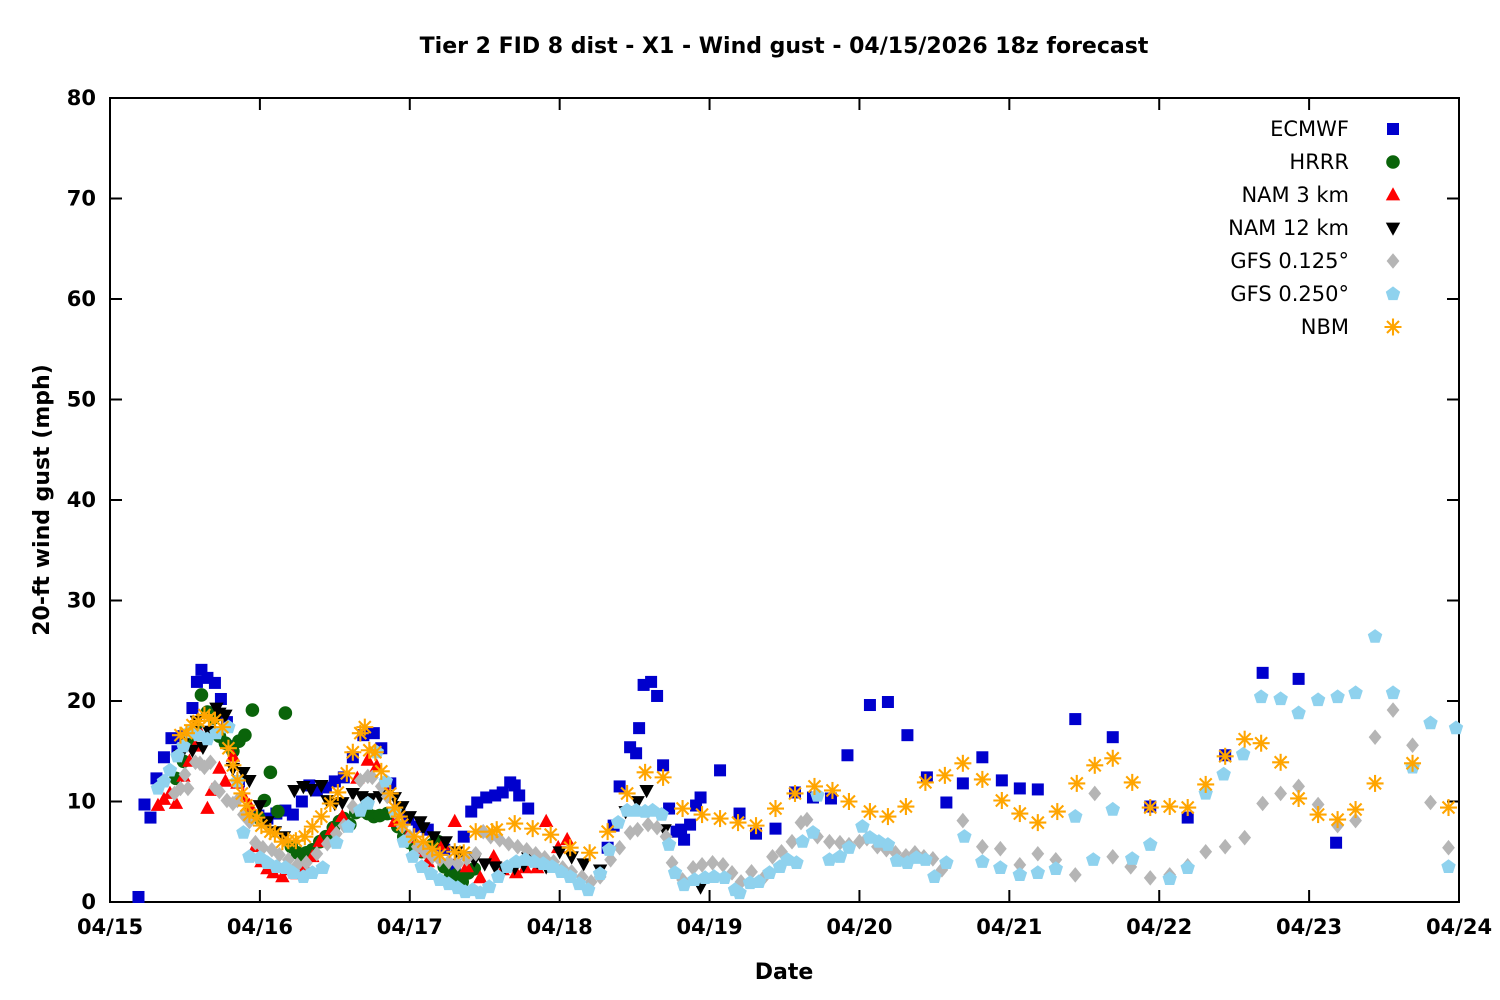  I want to click on x-tick-label: 04/17, so click(410, 927).